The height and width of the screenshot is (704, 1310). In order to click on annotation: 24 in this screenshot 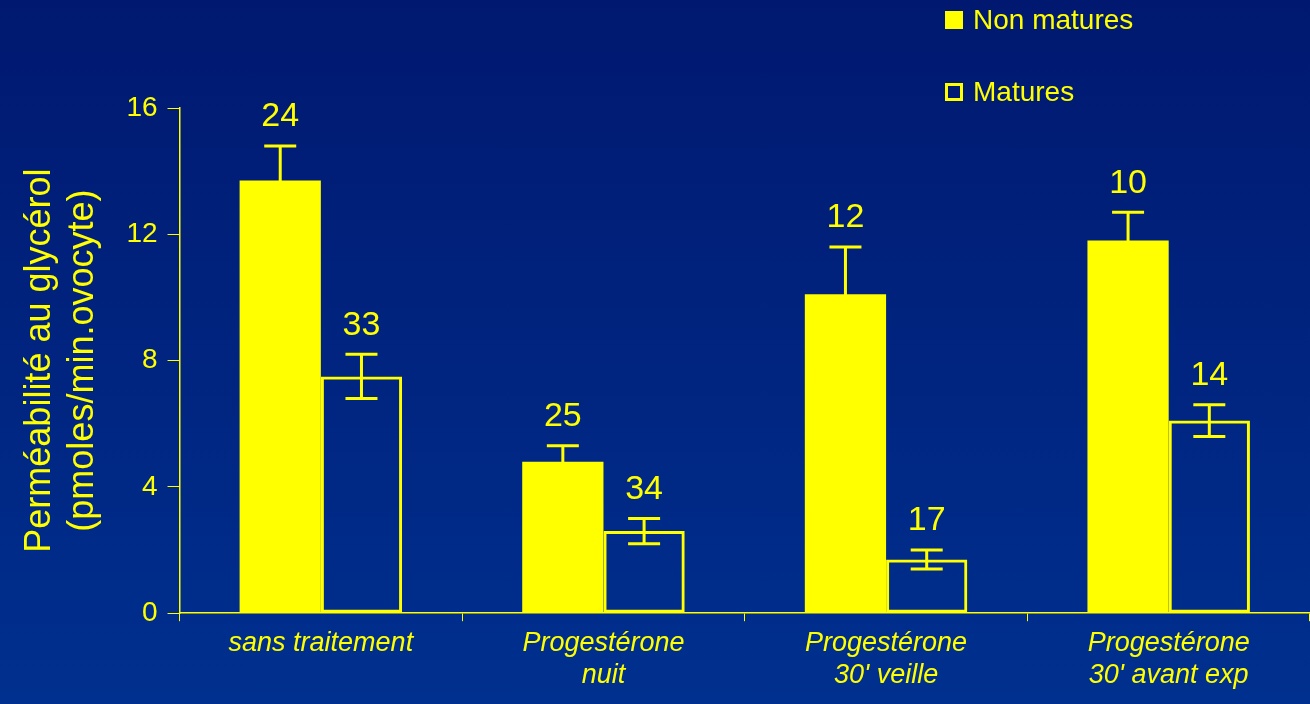, I will do `click(280, 114)`.